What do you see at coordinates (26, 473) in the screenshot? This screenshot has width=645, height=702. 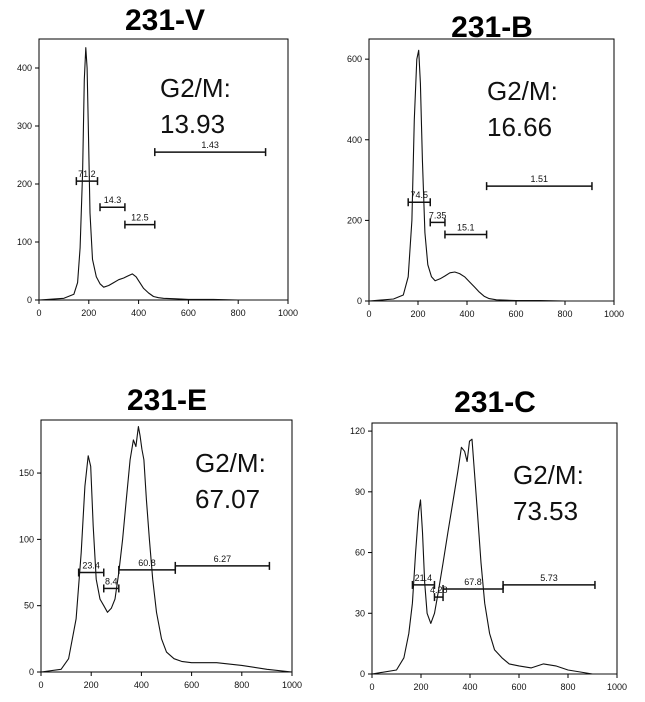 I see `y-tick-label: 150` at bounding box center [26, 473].